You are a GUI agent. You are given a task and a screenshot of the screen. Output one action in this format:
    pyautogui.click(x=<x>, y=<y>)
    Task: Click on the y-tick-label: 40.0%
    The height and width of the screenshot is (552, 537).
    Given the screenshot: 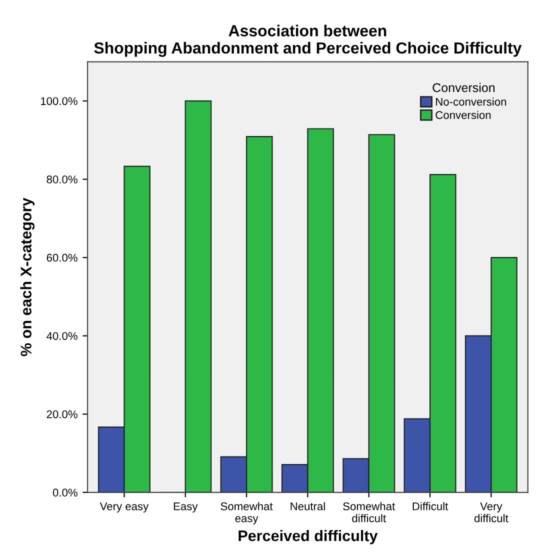 What is the action you would take?
    pyautogui.click(x=62, y=336)
    